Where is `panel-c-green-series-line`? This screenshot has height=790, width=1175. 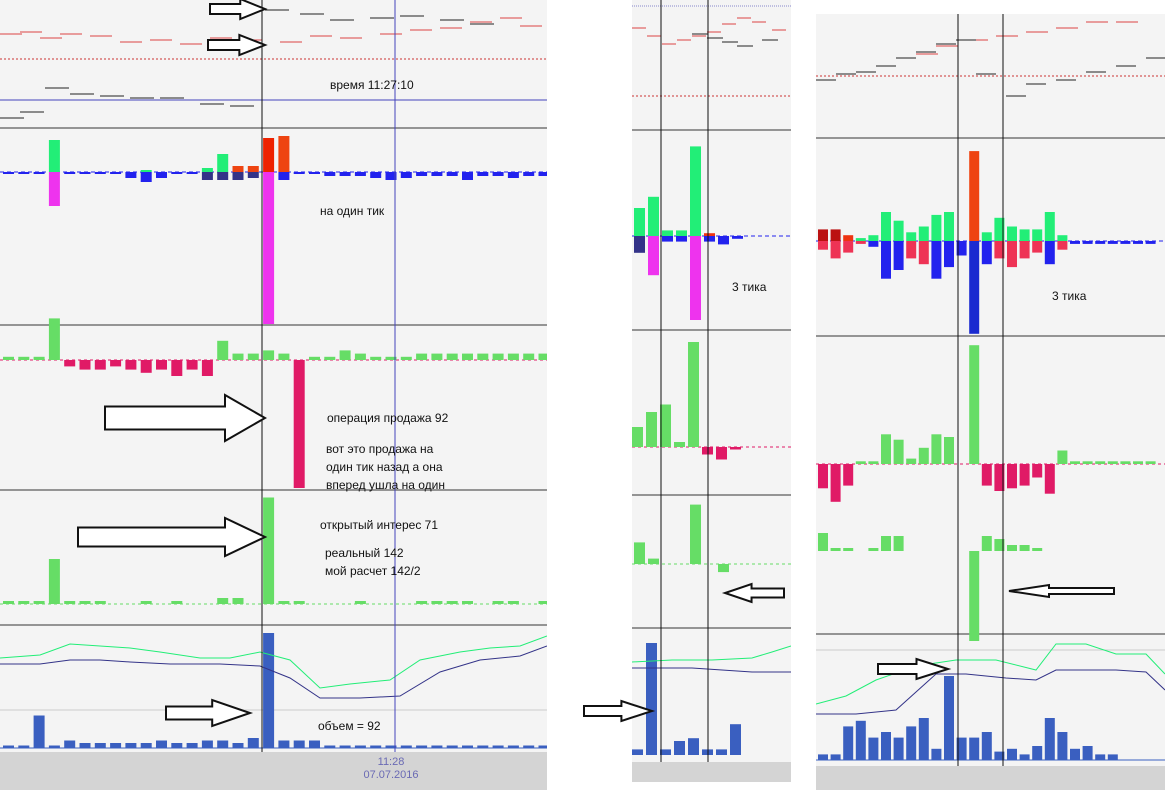
panel-c-green-series-line is located at coordinates (990, 674).